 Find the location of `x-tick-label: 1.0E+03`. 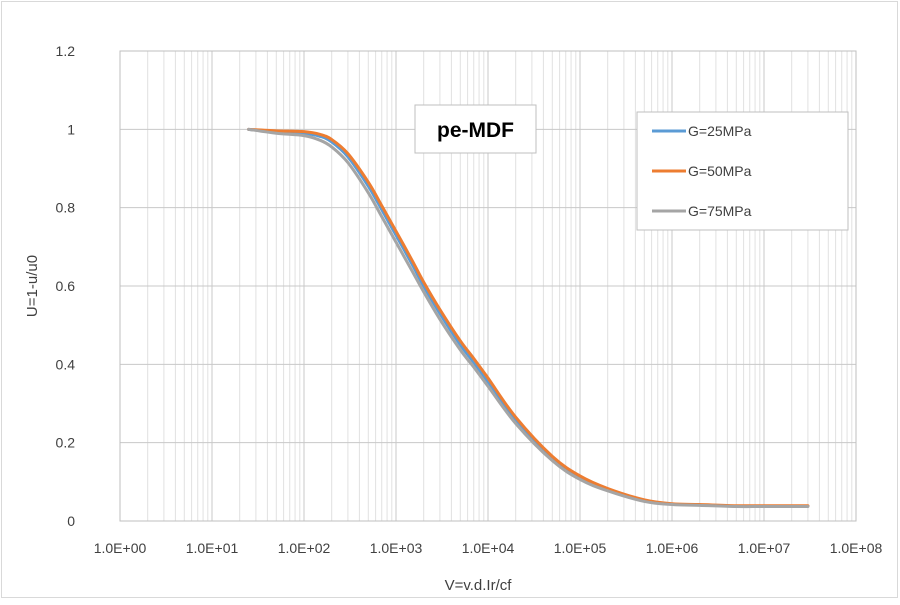

x-tick-label: 1.0E+03 is located at coordinates (396, 548).